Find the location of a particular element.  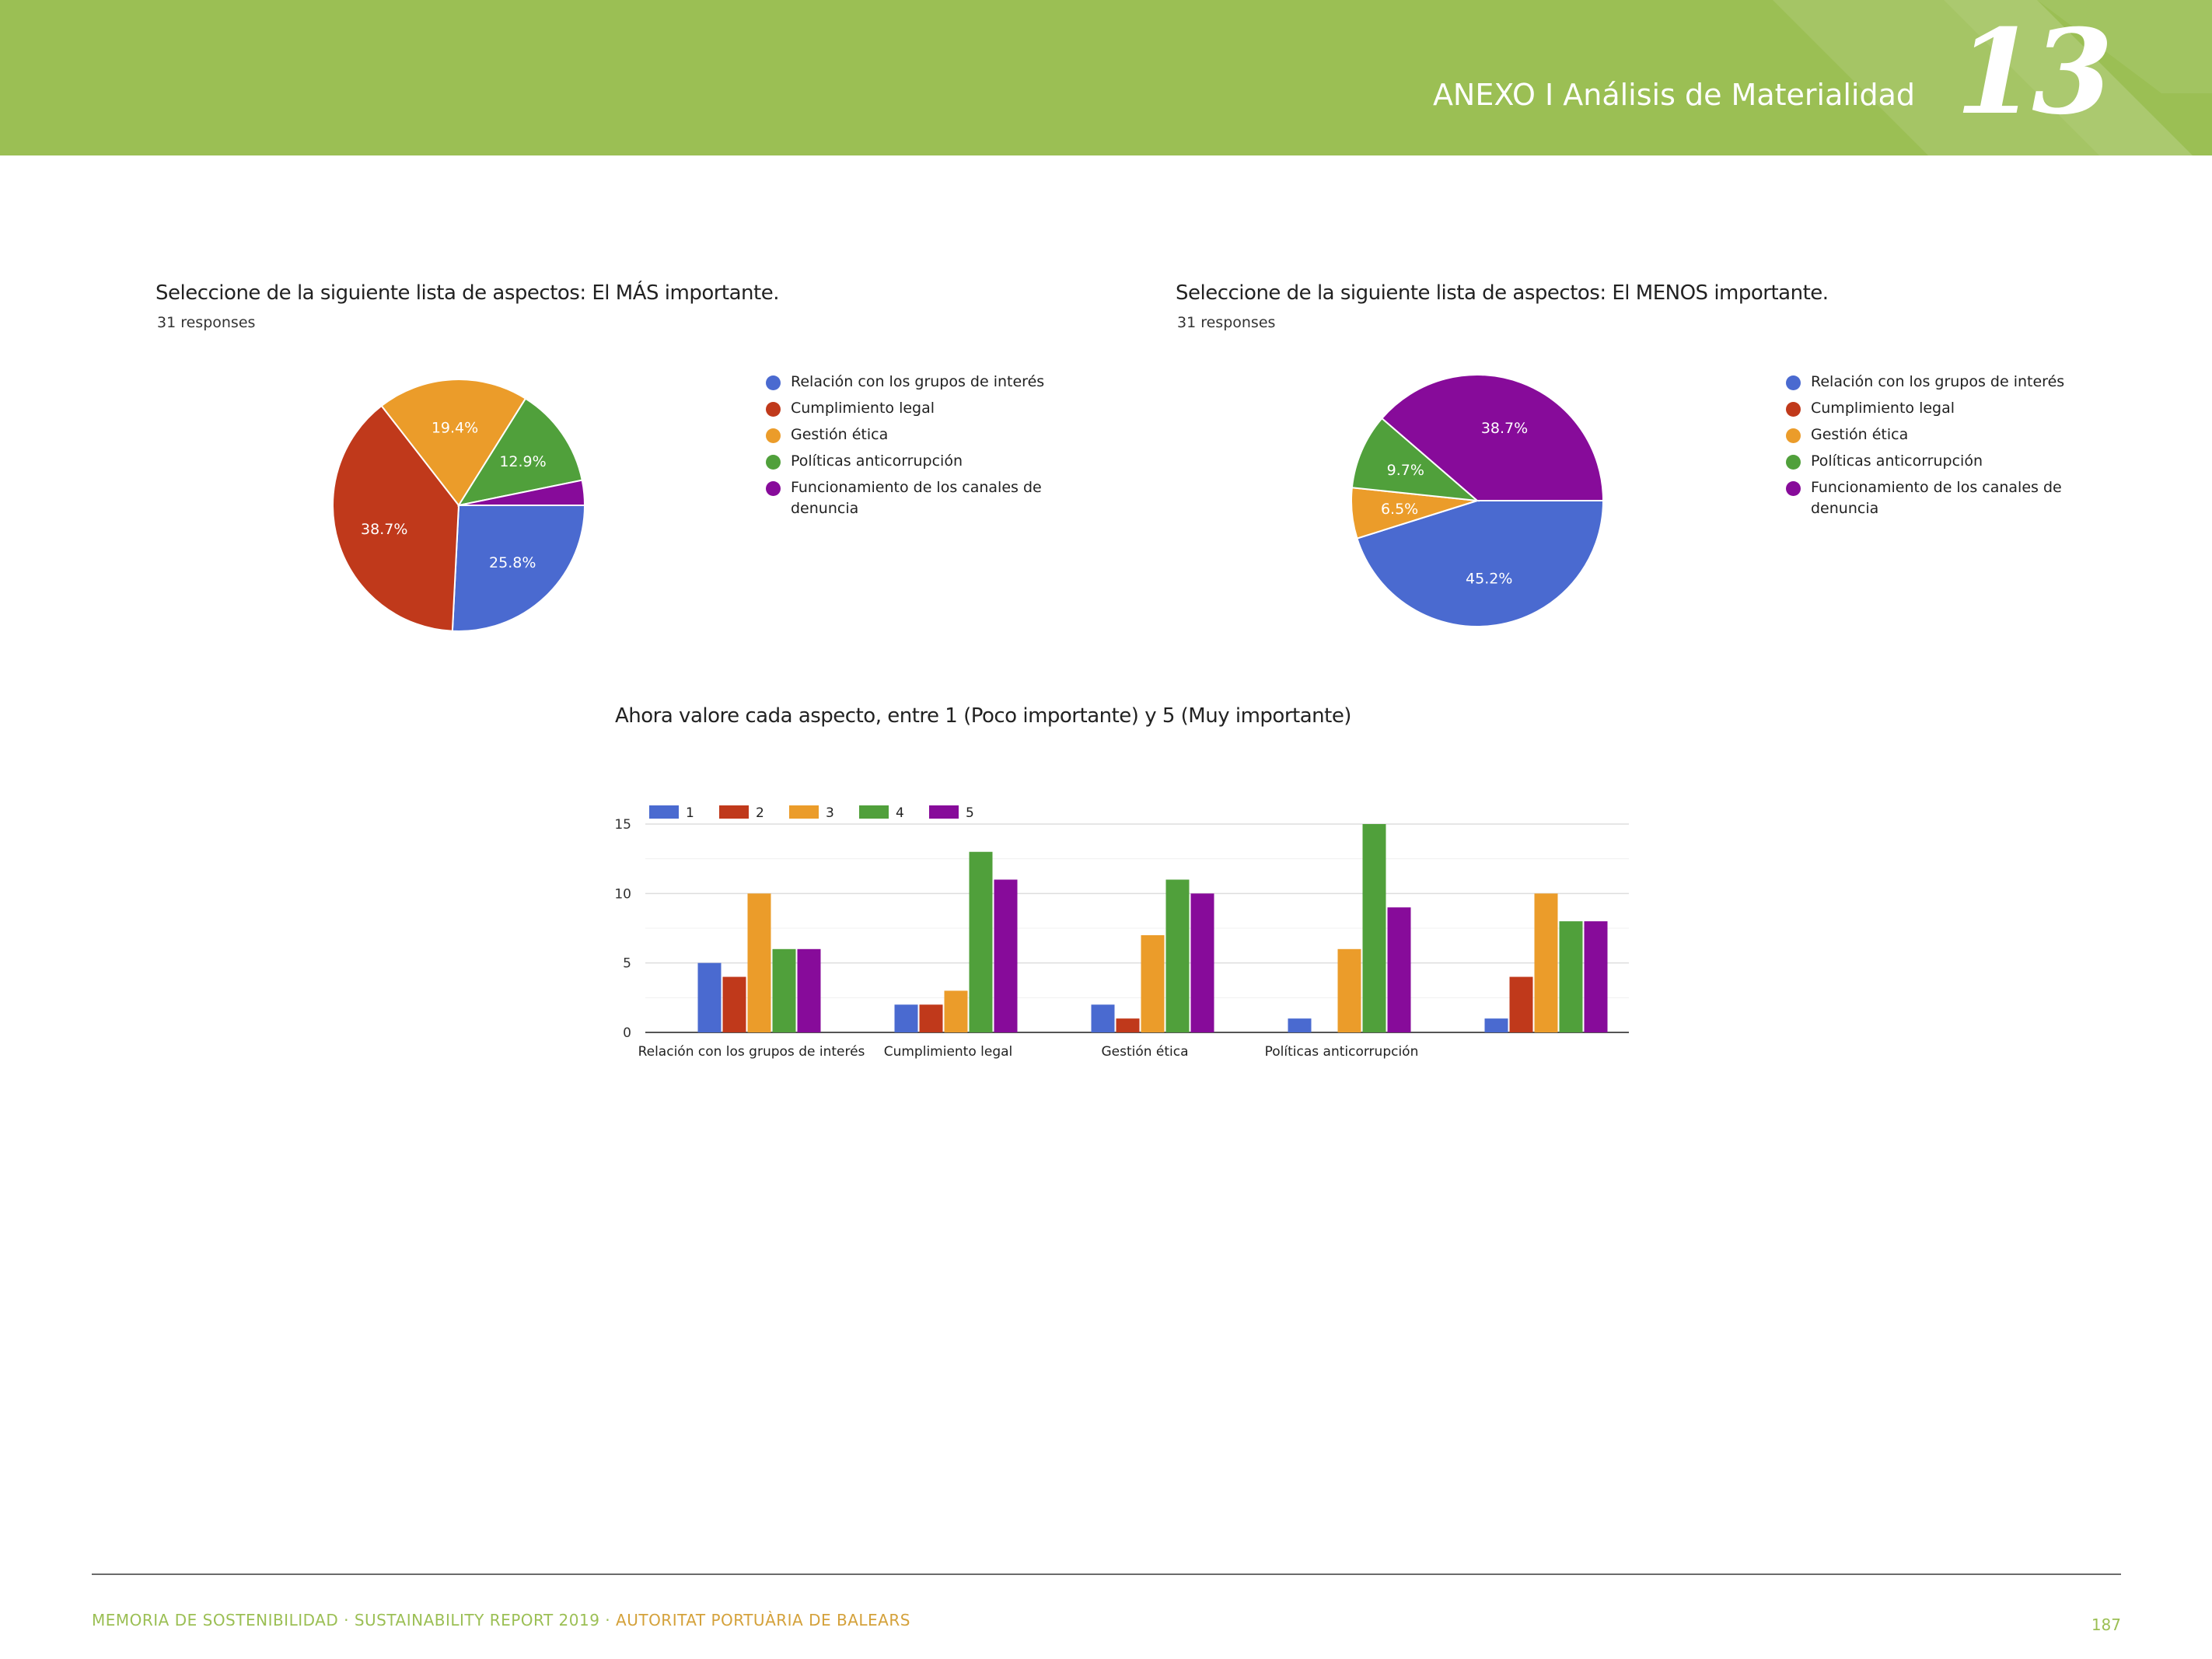

header-decoration is located at coordinates (1992, 77).